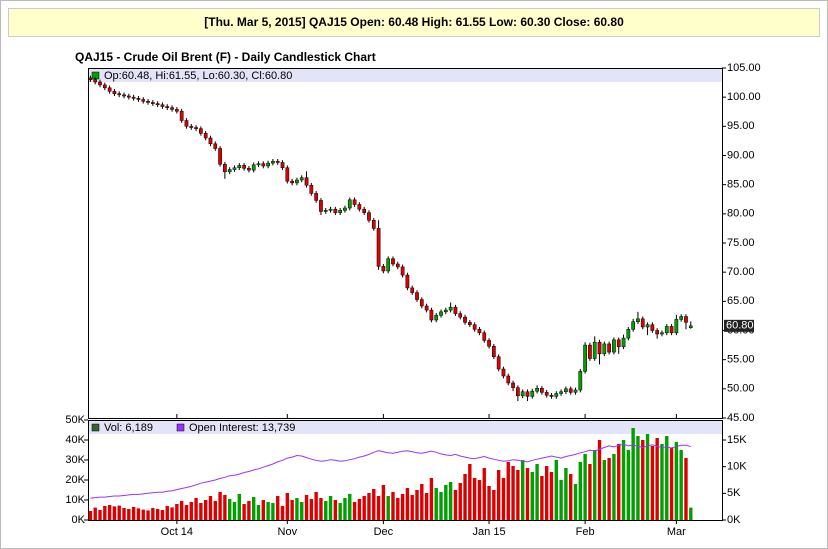 The image size is (828, 549). What do you see at coordinates (741, 126) in the screenshot?
I see `y-tick-label: 95.00` at bounding box center [741, 126].